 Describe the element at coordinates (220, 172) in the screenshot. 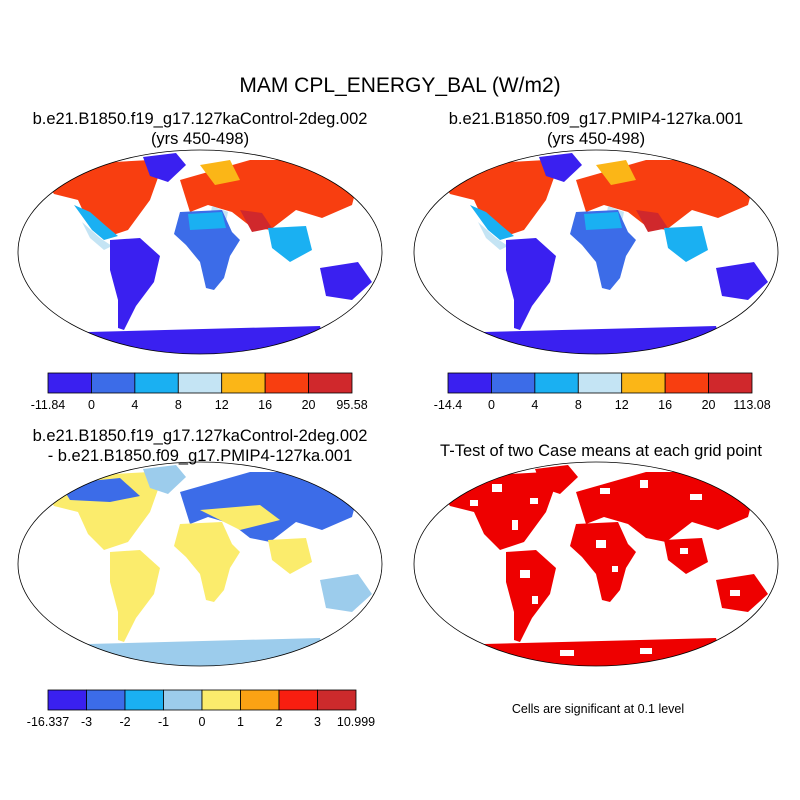

I see `panel1-scandinavia` at that location.